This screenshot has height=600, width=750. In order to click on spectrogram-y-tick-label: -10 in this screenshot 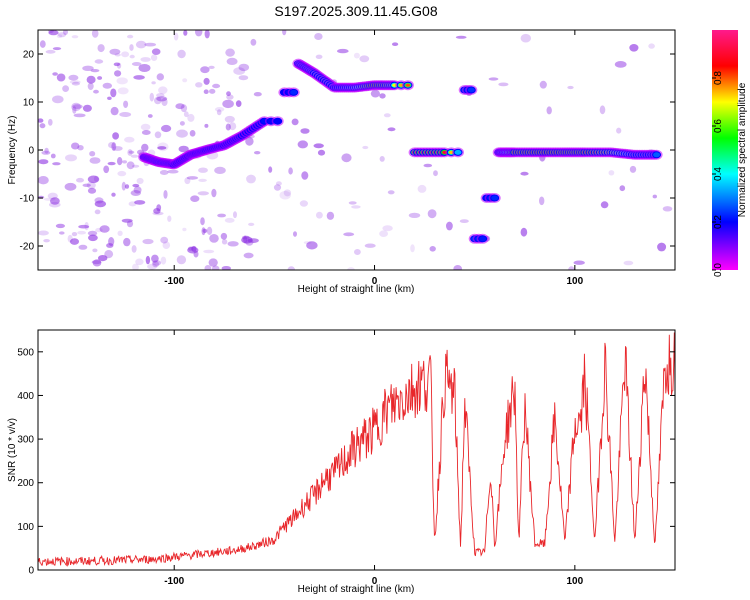, I will do `click(27, 199)`.